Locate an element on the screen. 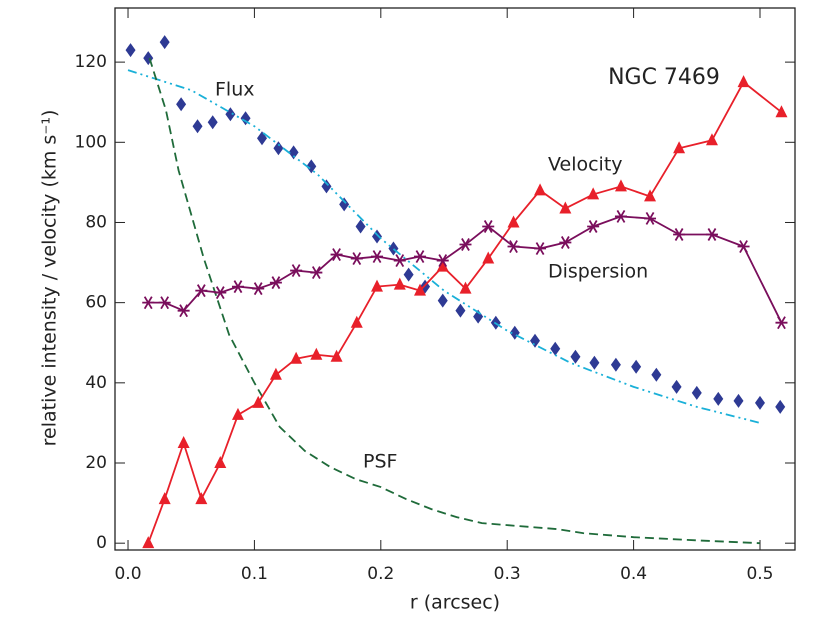  x-tick-label: 0.1 is located at coordinates (254, 574).